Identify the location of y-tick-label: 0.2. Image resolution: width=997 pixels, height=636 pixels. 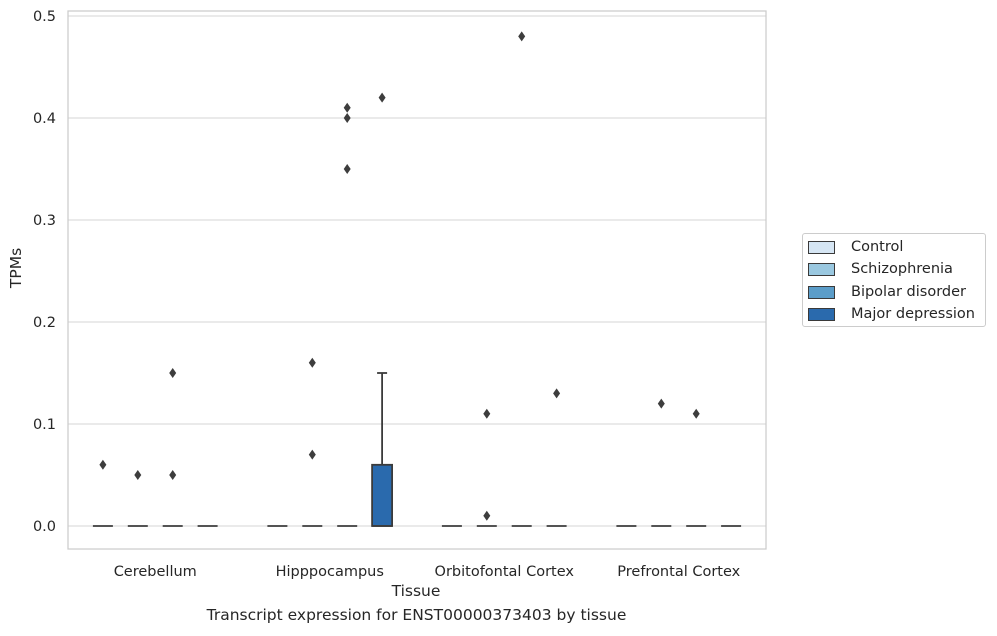
(44, 323).